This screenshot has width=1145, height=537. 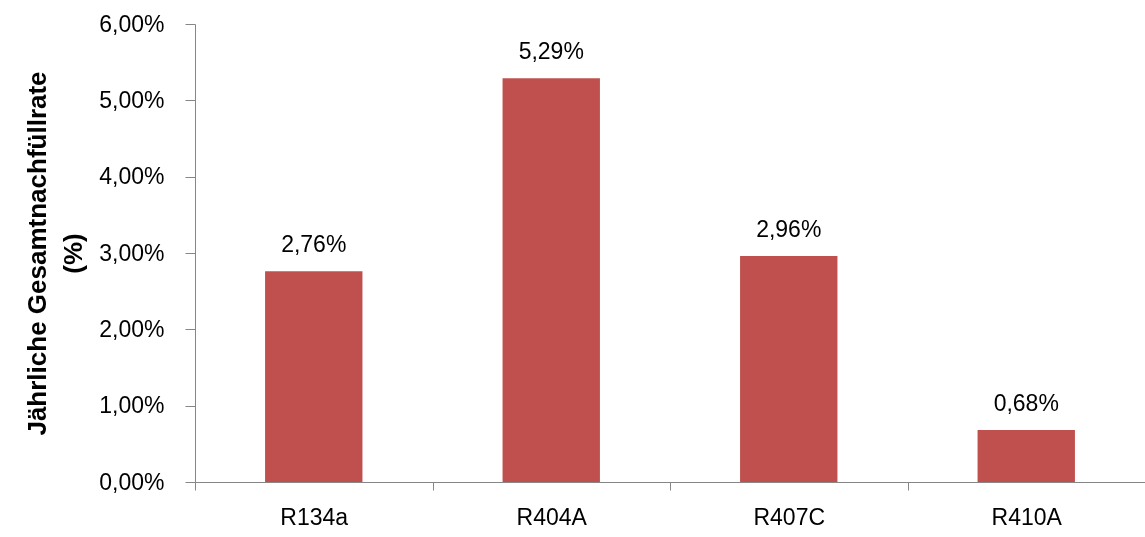 What do you see at coordinates (132, 405) in the screenshot?
I see `y-tick-label: 1,00%` at bounding box center [132, 405].